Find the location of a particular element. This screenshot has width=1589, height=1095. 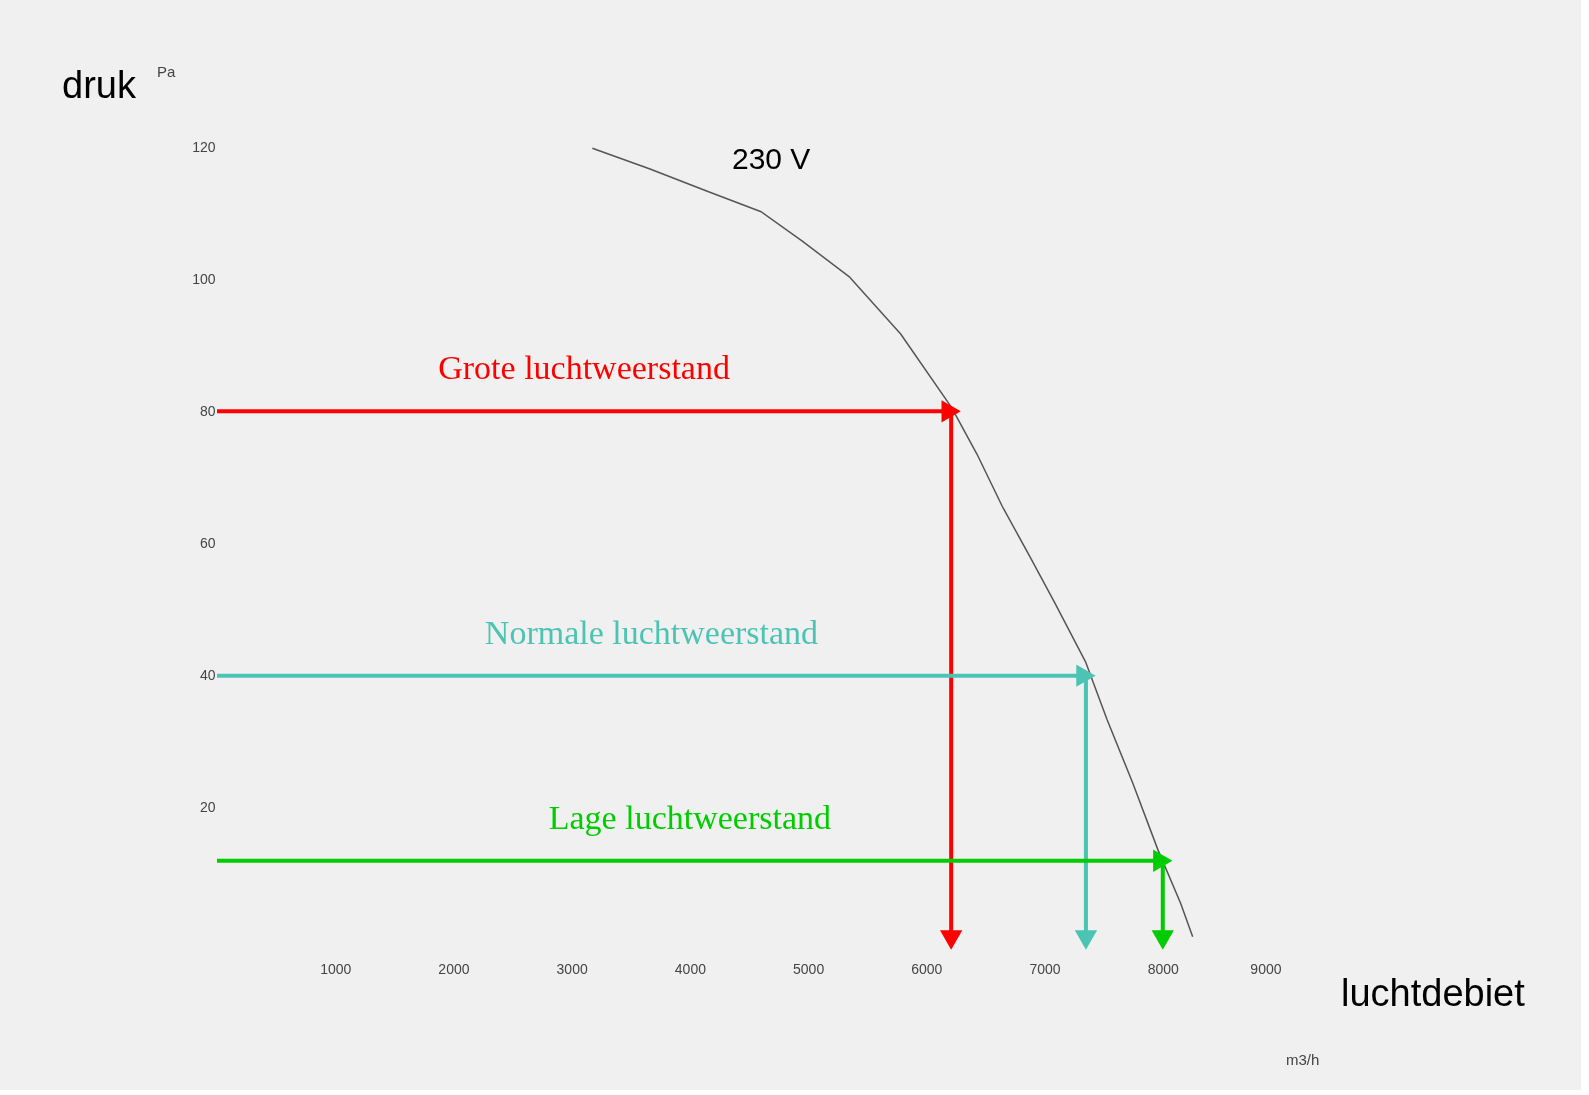

text: luchtdebiet is located at coordinates (1433, 993).